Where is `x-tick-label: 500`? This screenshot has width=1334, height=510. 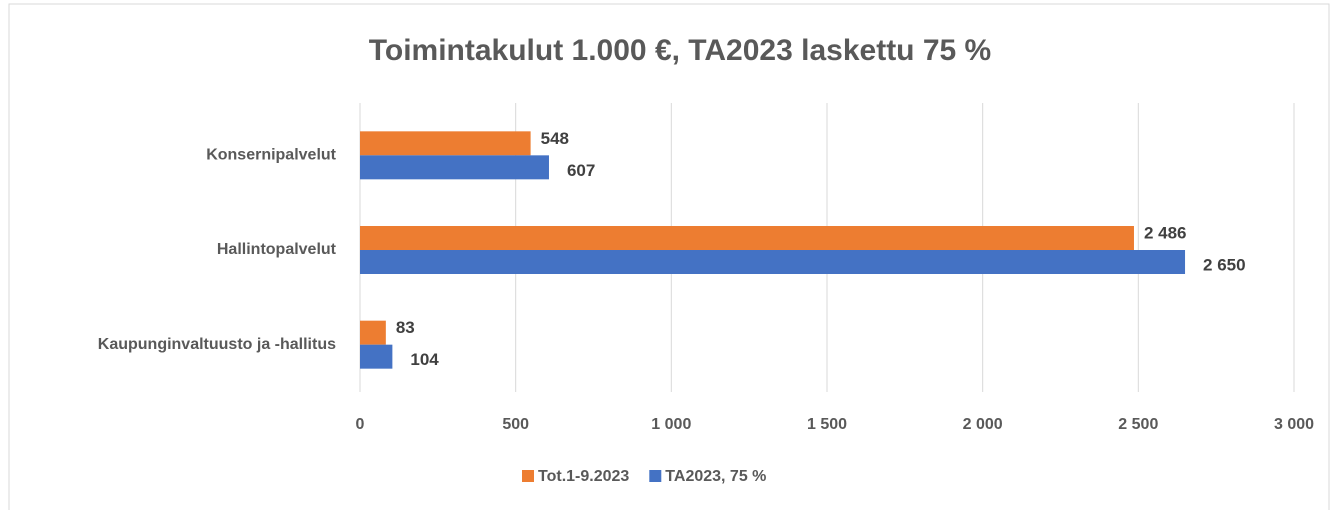
x-tick-label: 500 is located at coordinates (515, 424).